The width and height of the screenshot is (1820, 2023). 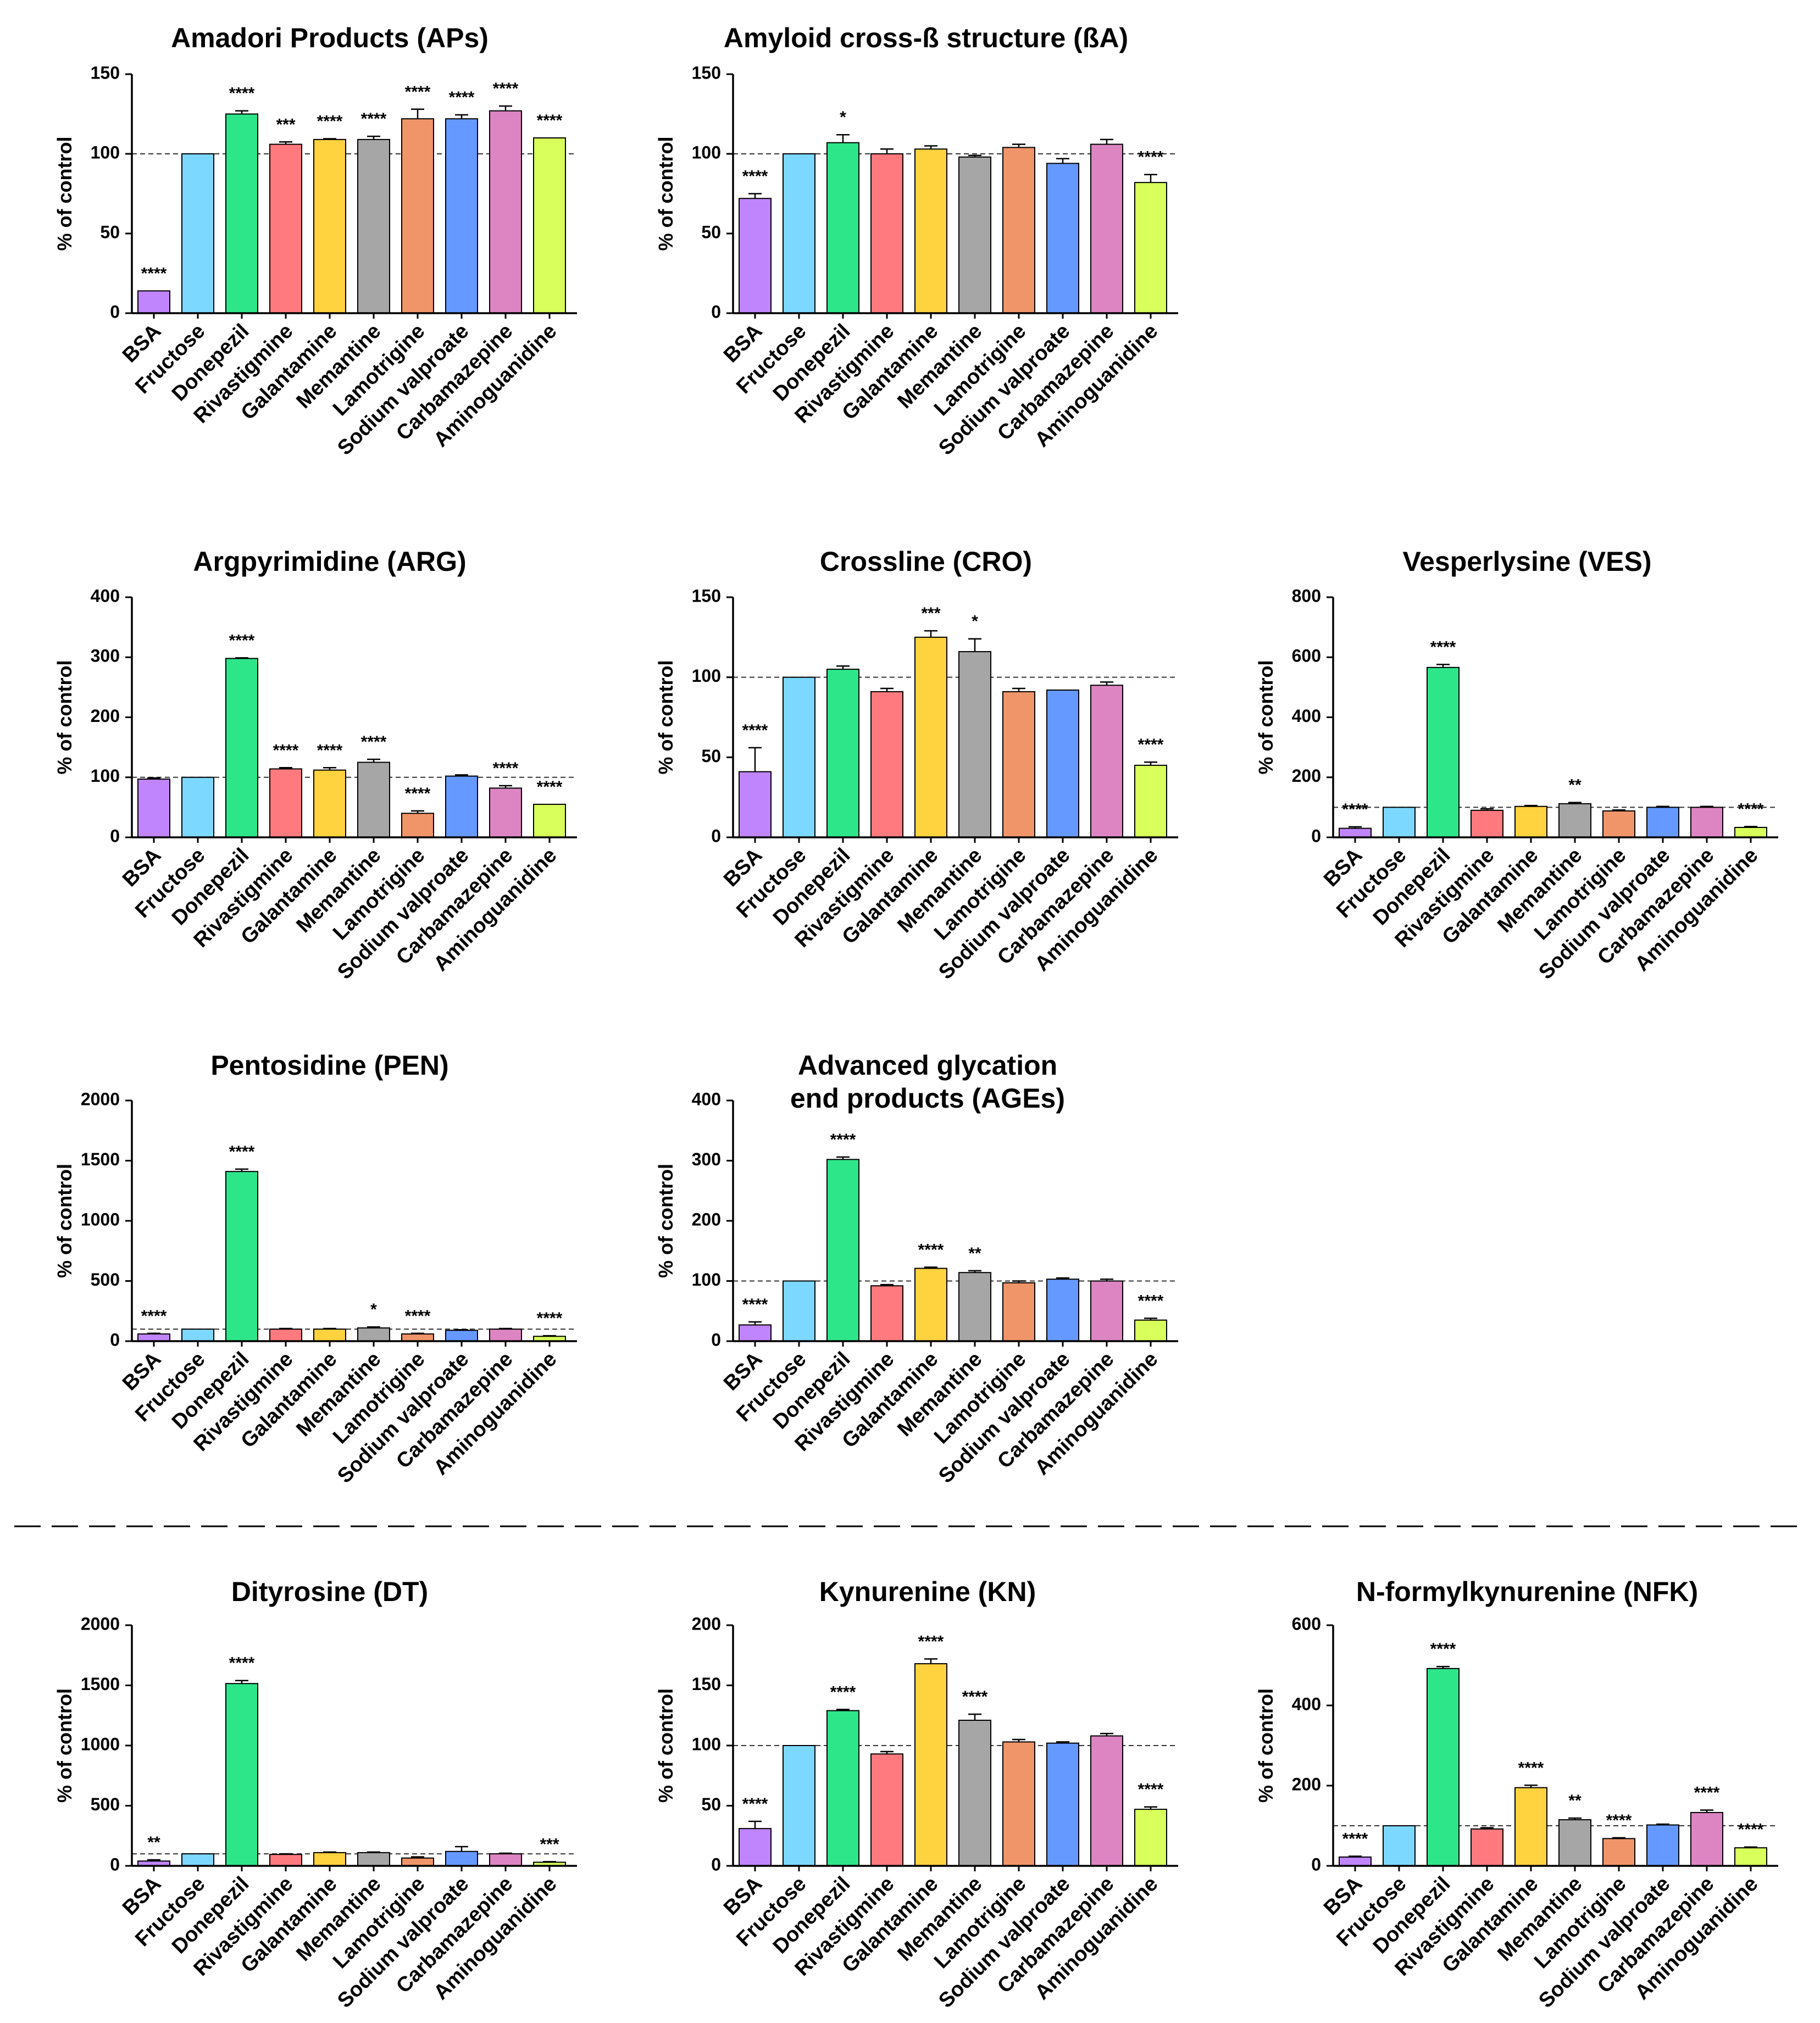 I want to click on chart-title: Dityrosine (DT), so click(x=329, y=1591).